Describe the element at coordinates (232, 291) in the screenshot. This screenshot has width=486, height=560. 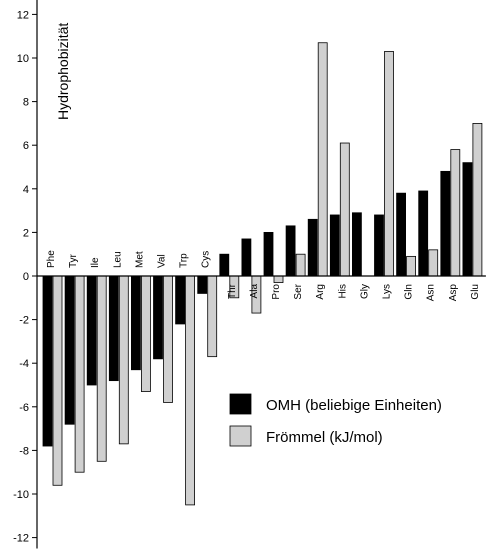
I see `category-label-thr: Thr` at that location.